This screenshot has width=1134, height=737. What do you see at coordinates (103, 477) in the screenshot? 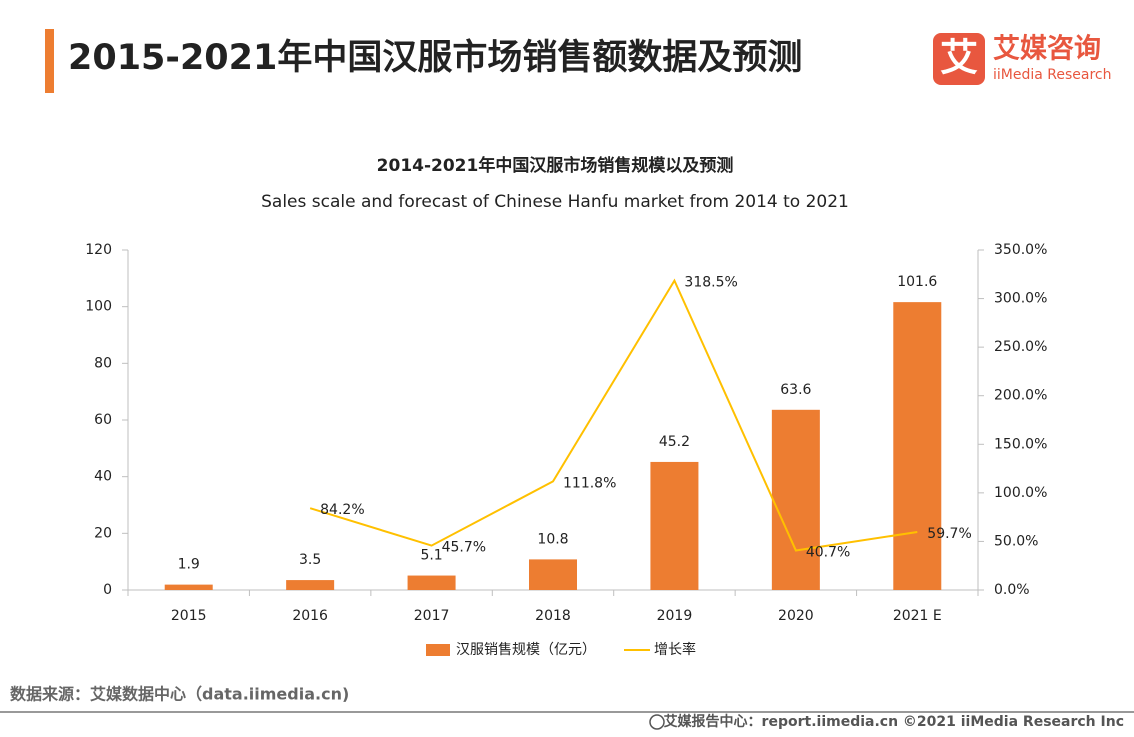
I see `y-tick-label: 40` at bounding box center [103, 477].